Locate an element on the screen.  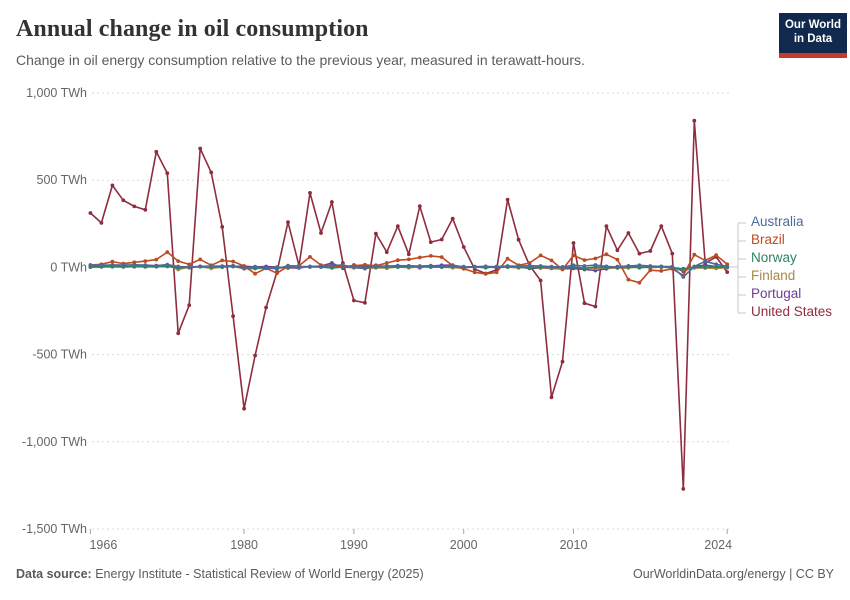
y-axis-tick-label: -500 TWh is located at coordinates (59, 355).